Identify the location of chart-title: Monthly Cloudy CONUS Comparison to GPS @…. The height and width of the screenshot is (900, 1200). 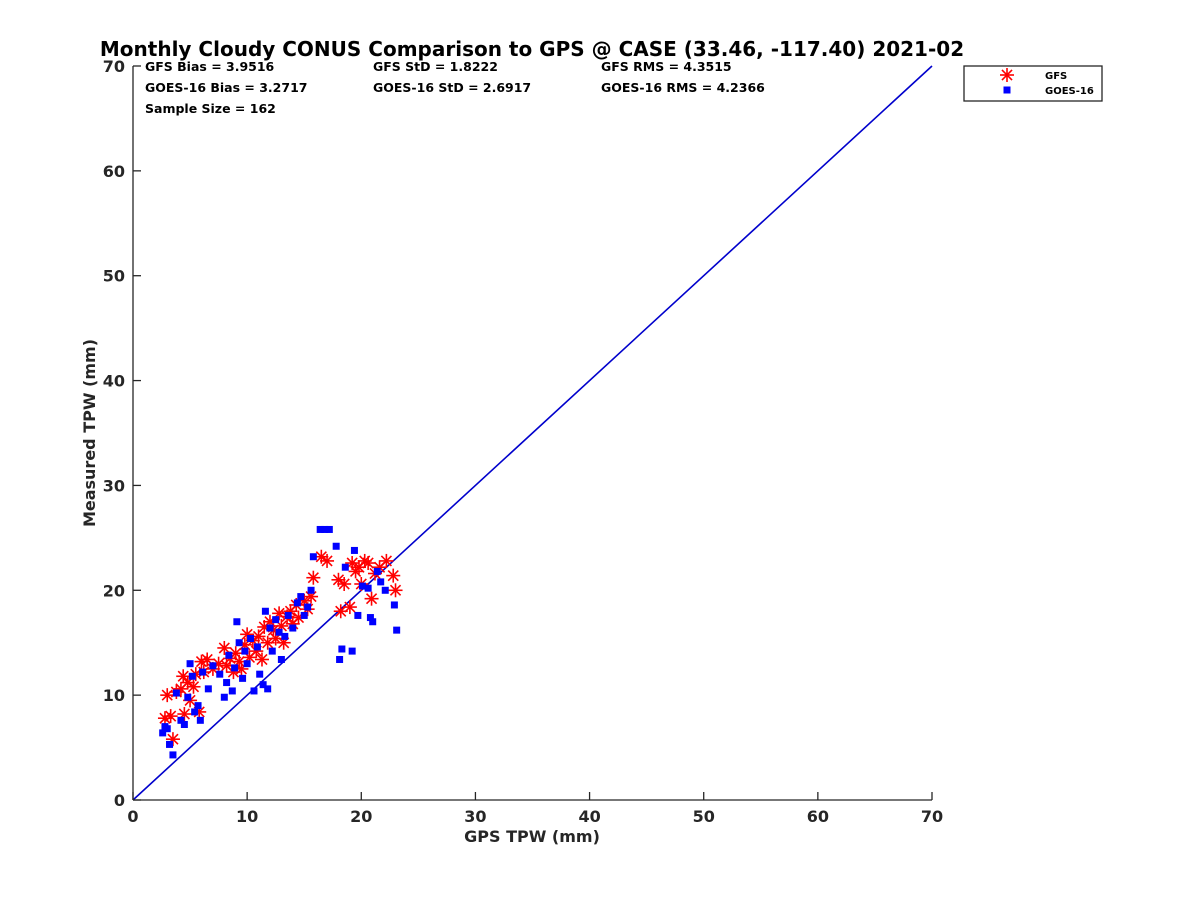
(532, 49).